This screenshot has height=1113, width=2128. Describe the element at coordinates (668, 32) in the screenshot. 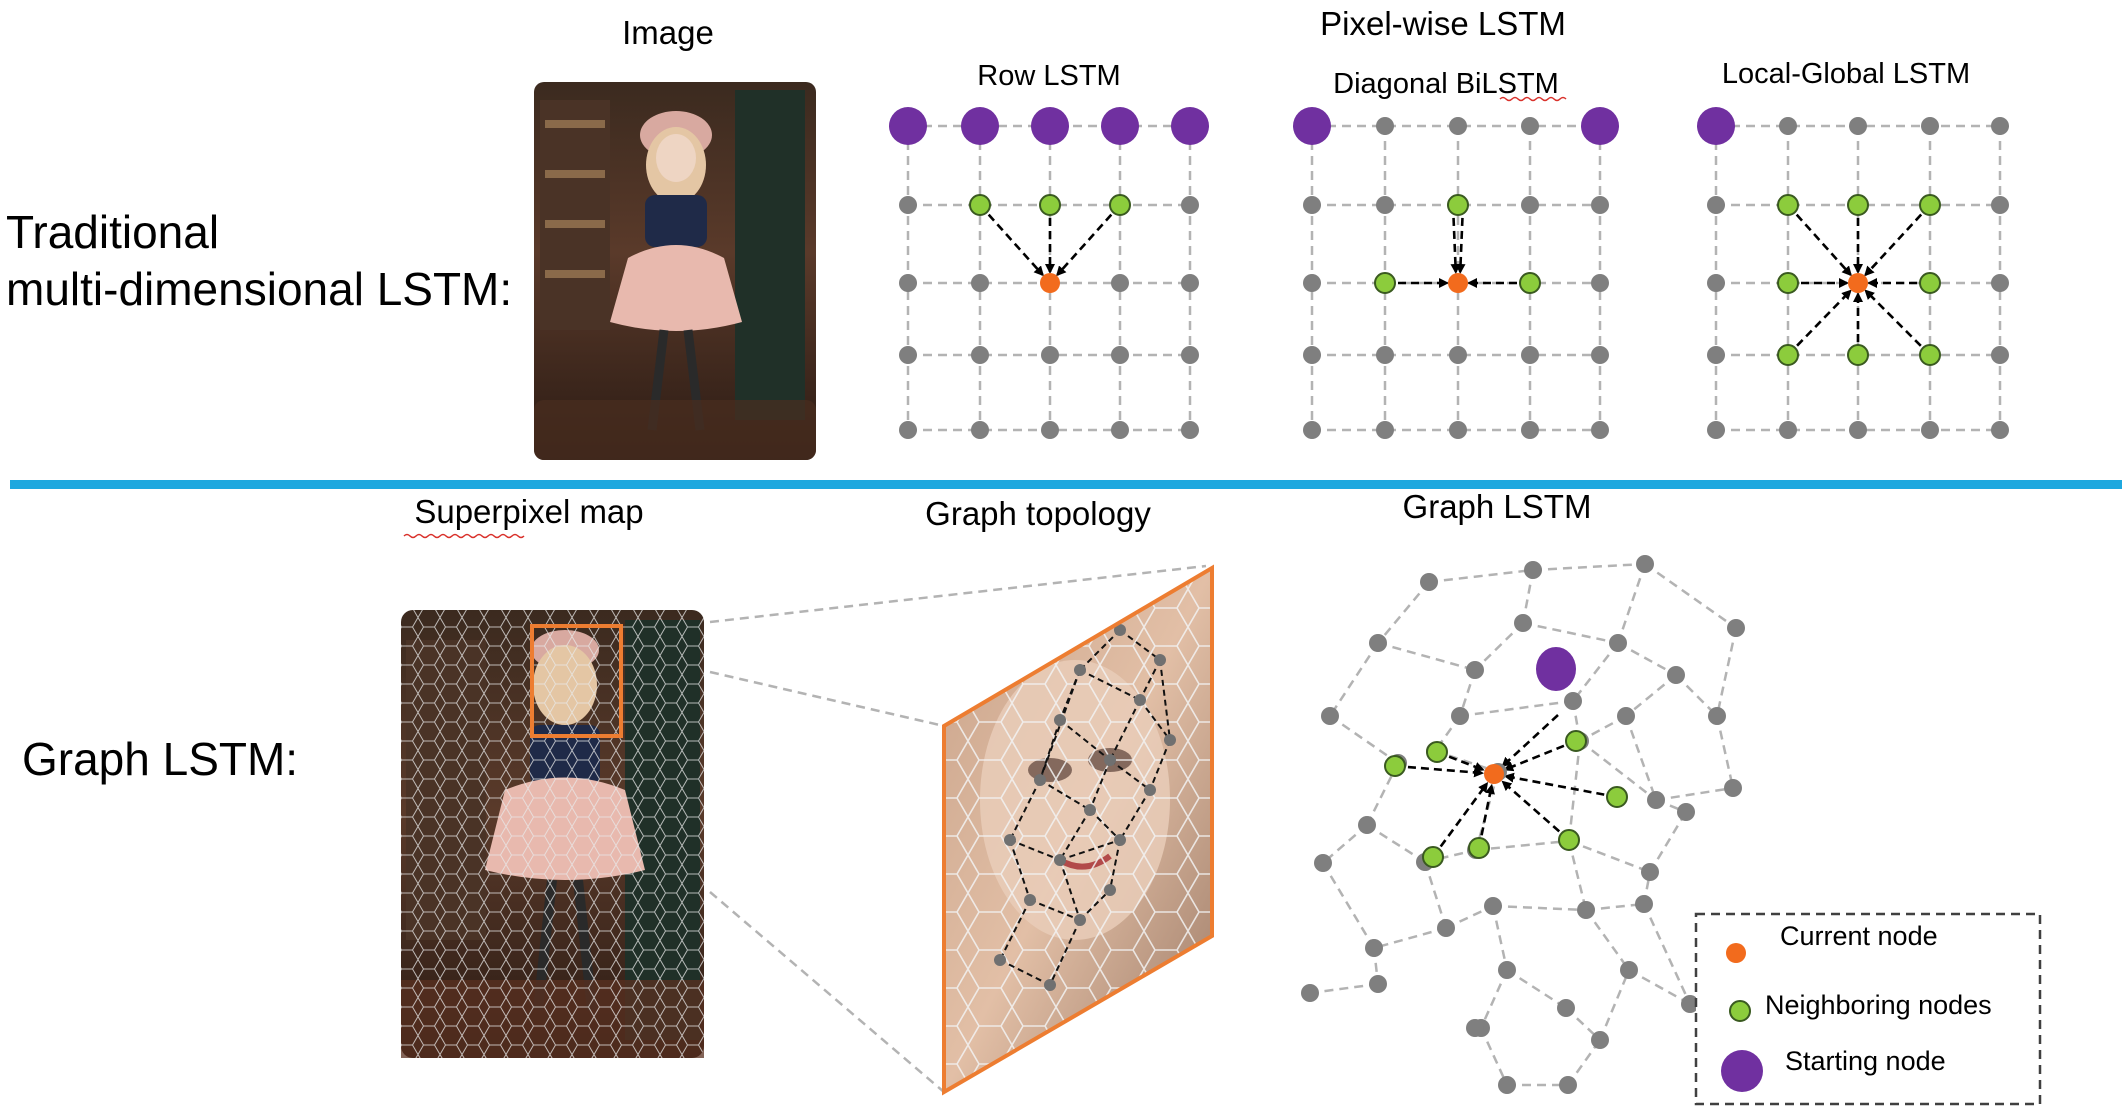

I see `image-title: Image` at that location.